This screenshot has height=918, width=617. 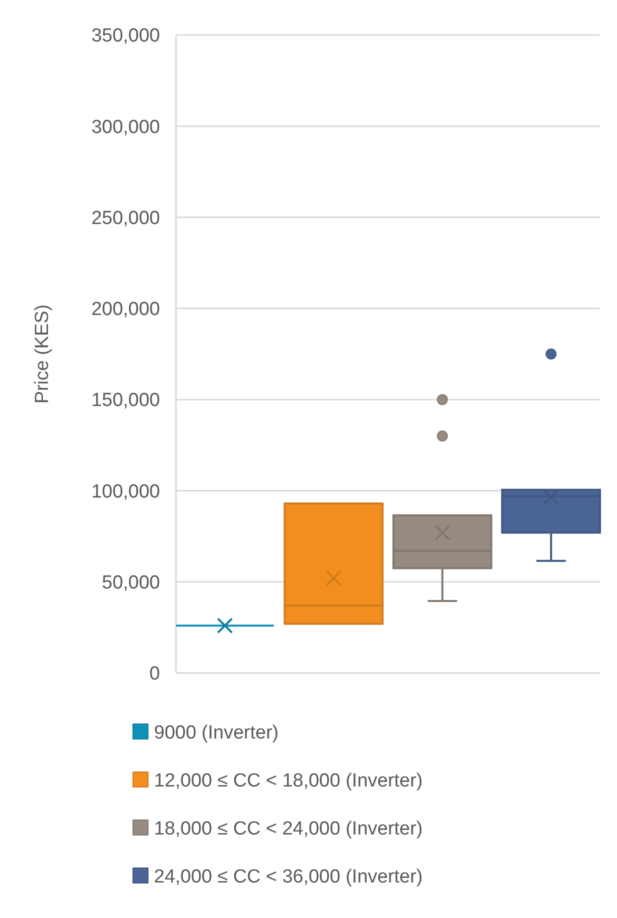 I want to click on y-axis-title: Price (KES), so click(x=42, y=354).